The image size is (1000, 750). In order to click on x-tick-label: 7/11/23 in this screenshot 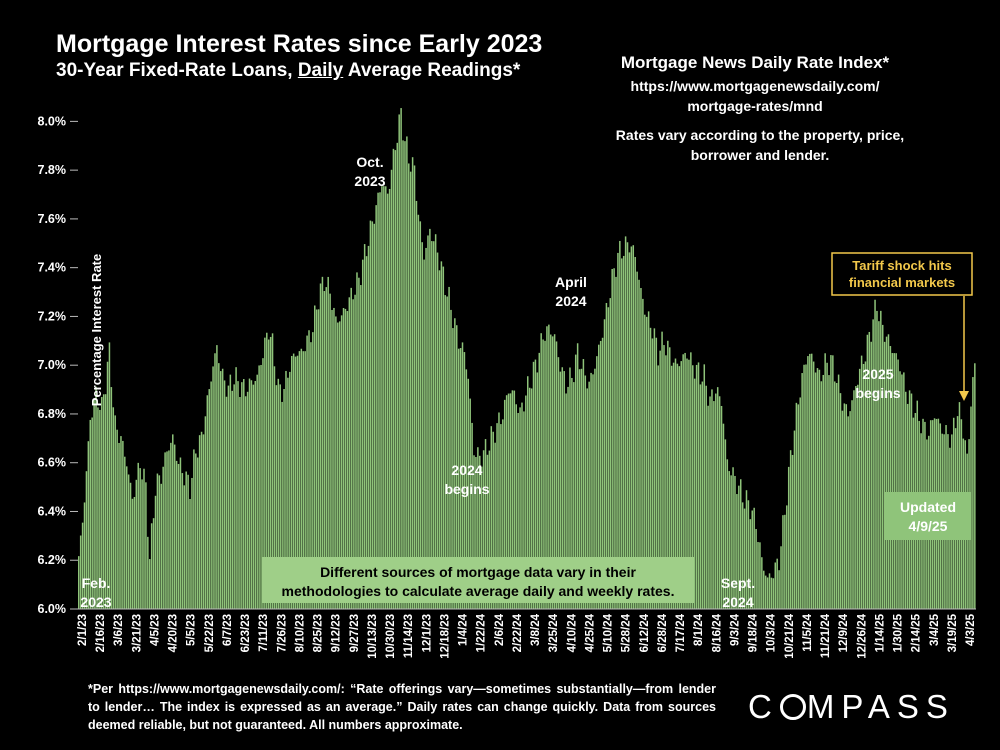, I will do `click(264, 633)`.